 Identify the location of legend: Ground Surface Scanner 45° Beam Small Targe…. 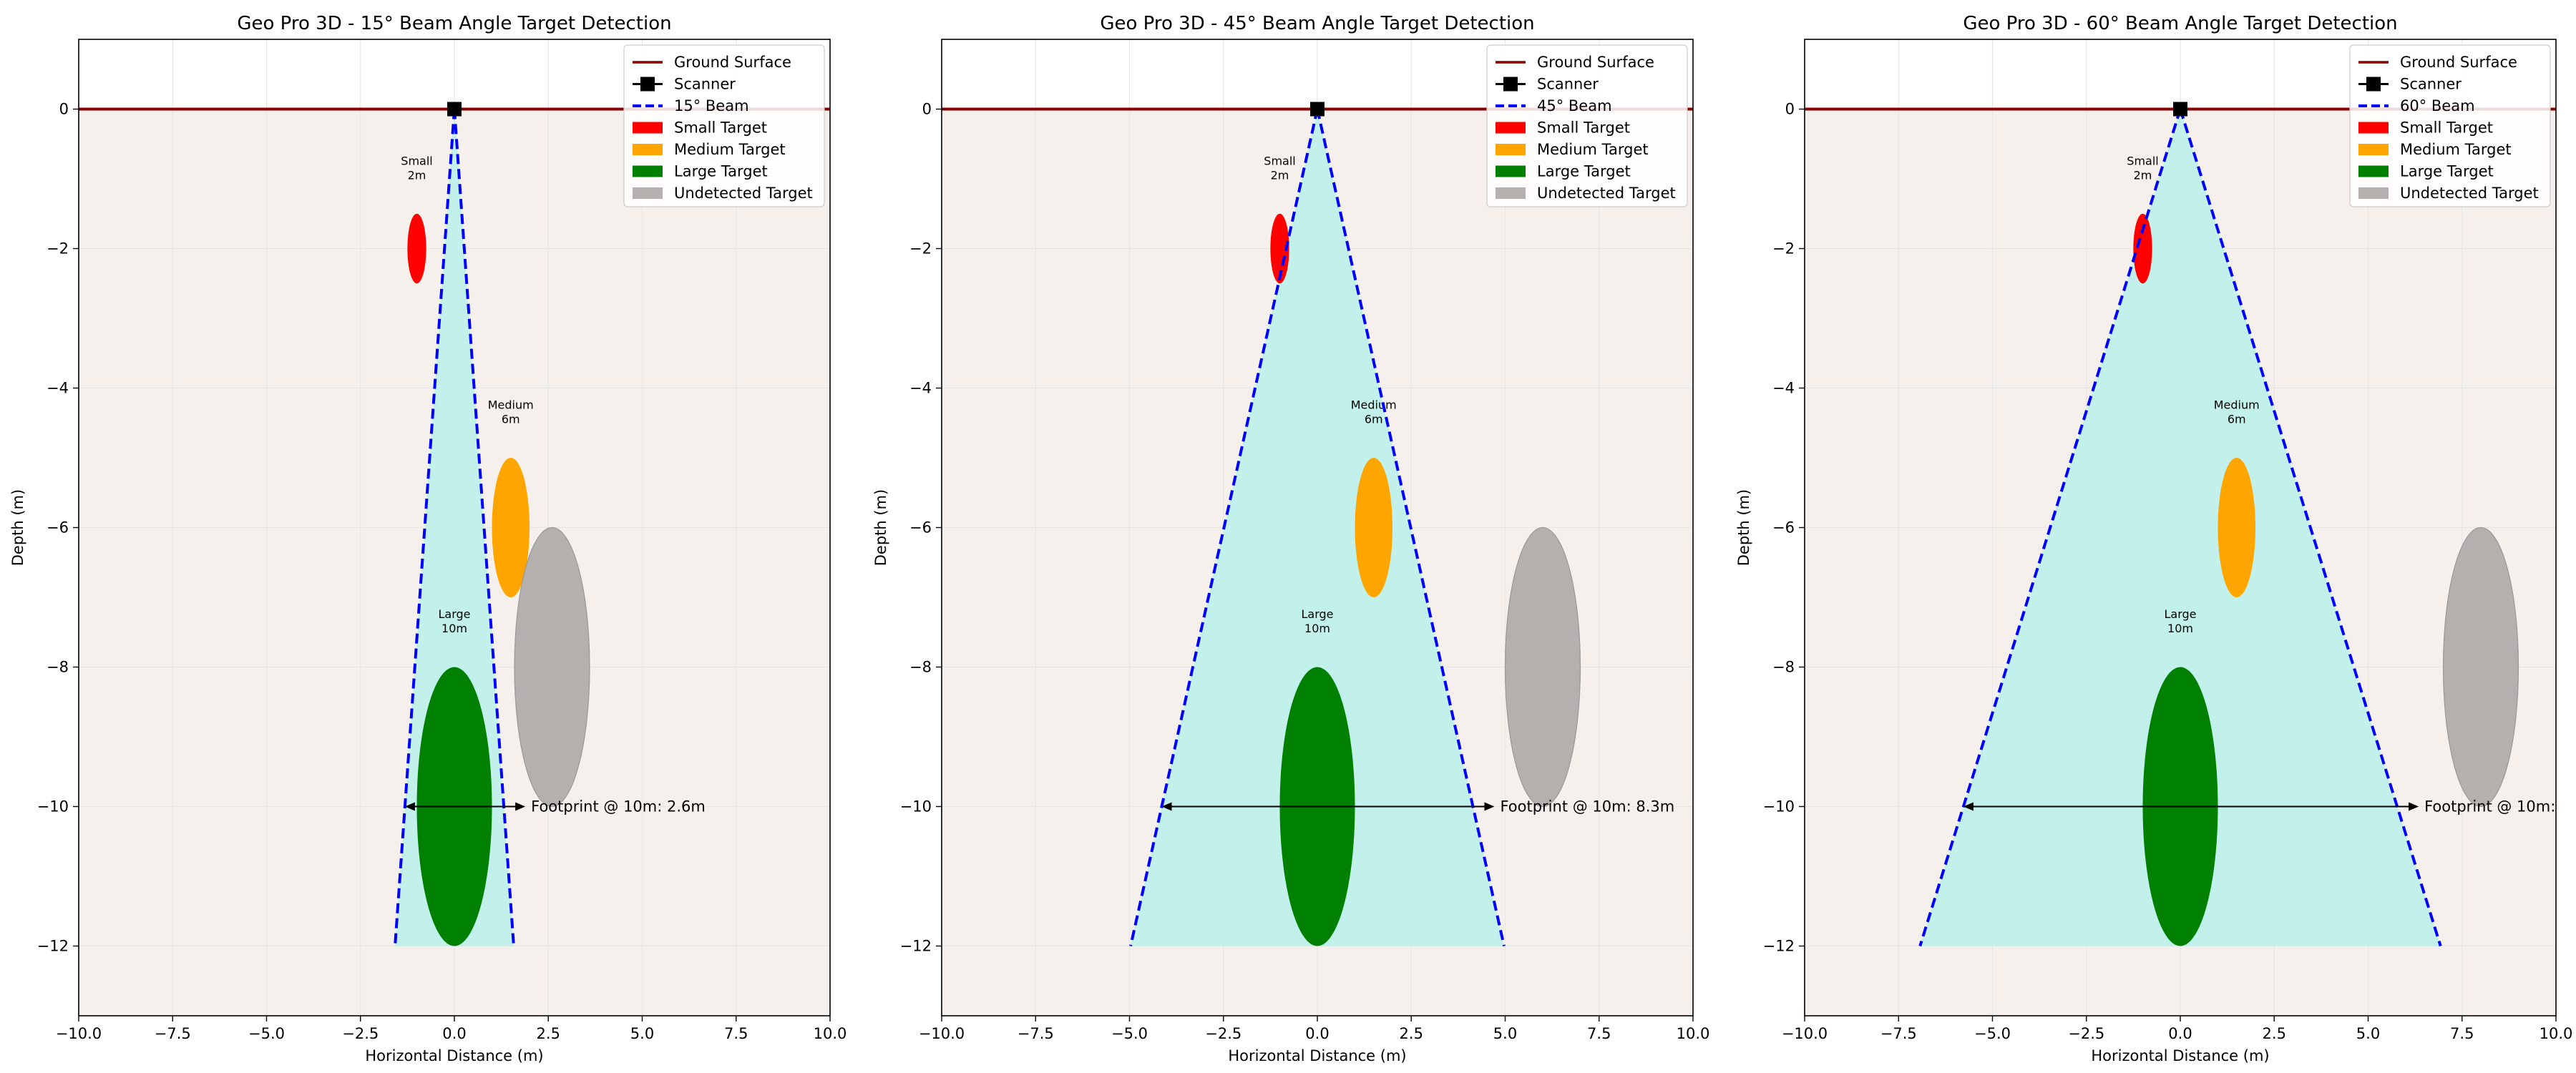
(1587, 126).